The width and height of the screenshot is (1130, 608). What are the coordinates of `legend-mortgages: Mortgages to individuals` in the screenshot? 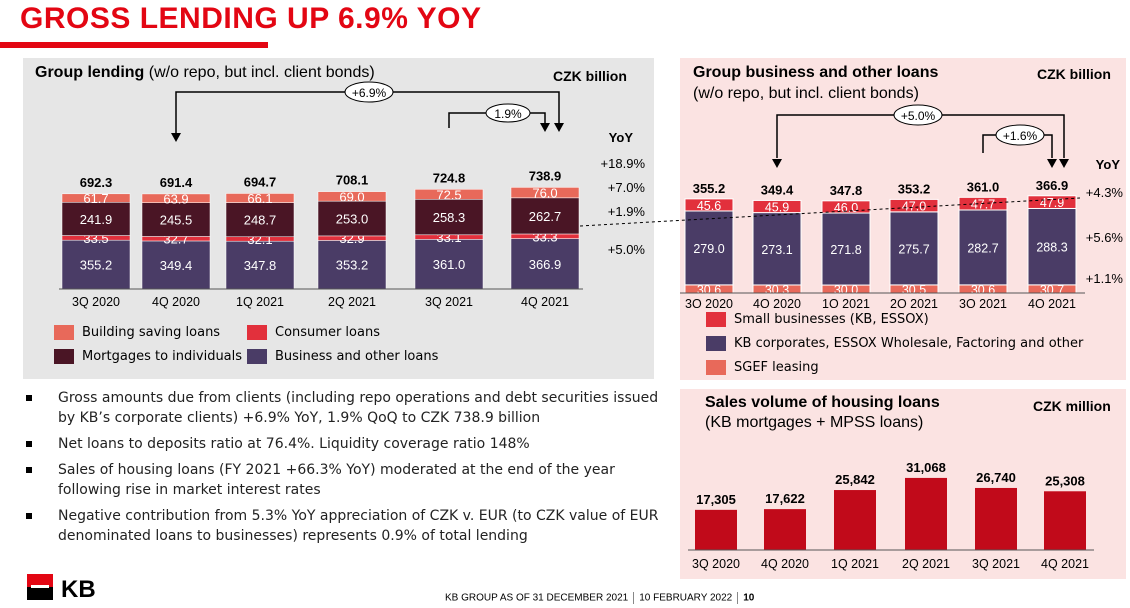 It's located at (148, 356).